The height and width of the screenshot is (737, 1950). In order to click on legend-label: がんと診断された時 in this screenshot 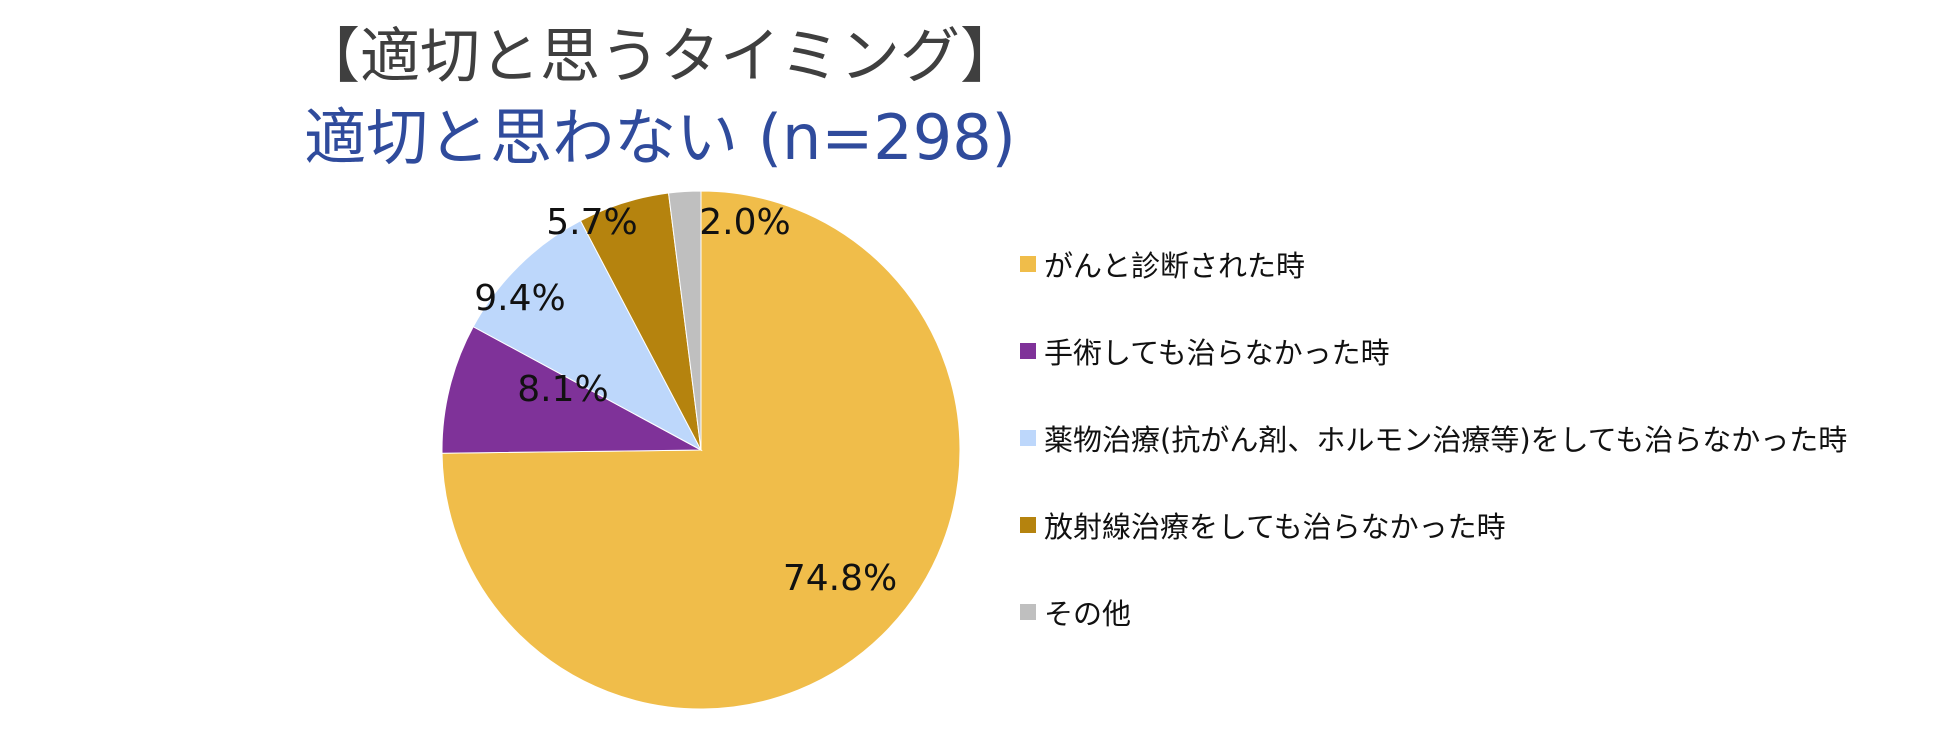, I will do `click(1175, 266)`.